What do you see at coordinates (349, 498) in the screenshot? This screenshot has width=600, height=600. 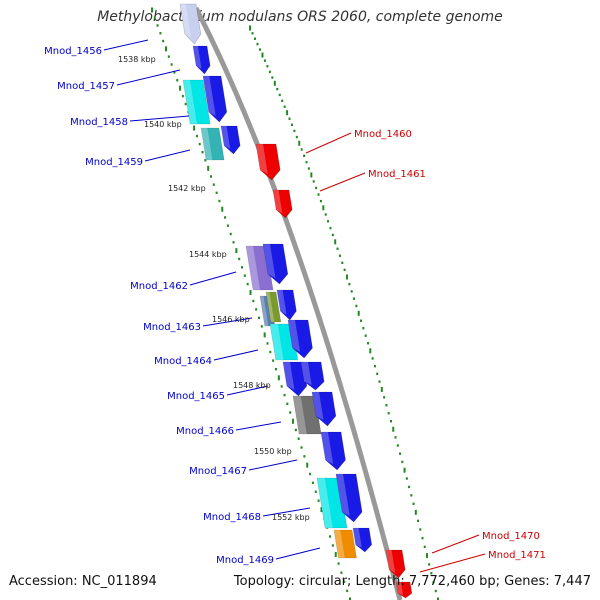 I see `cds-1468-arrow` at bounding box center [349, 498].